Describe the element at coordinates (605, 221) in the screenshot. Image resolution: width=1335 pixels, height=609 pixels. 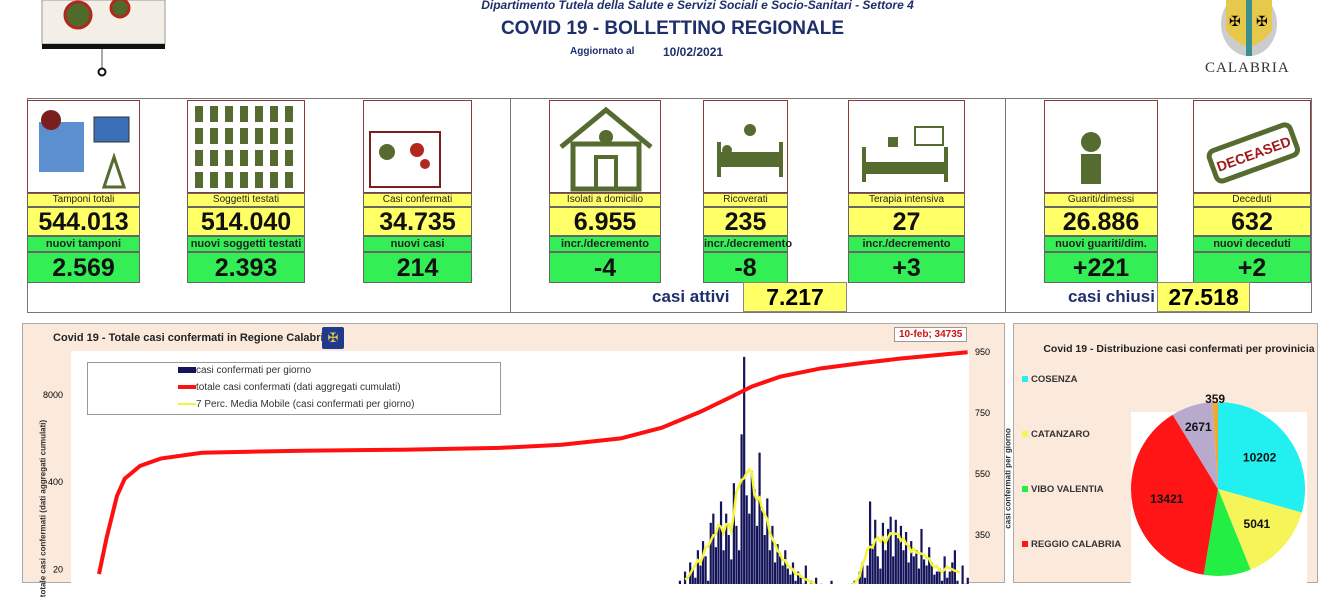
I see `card-value: 6.955` at that location.